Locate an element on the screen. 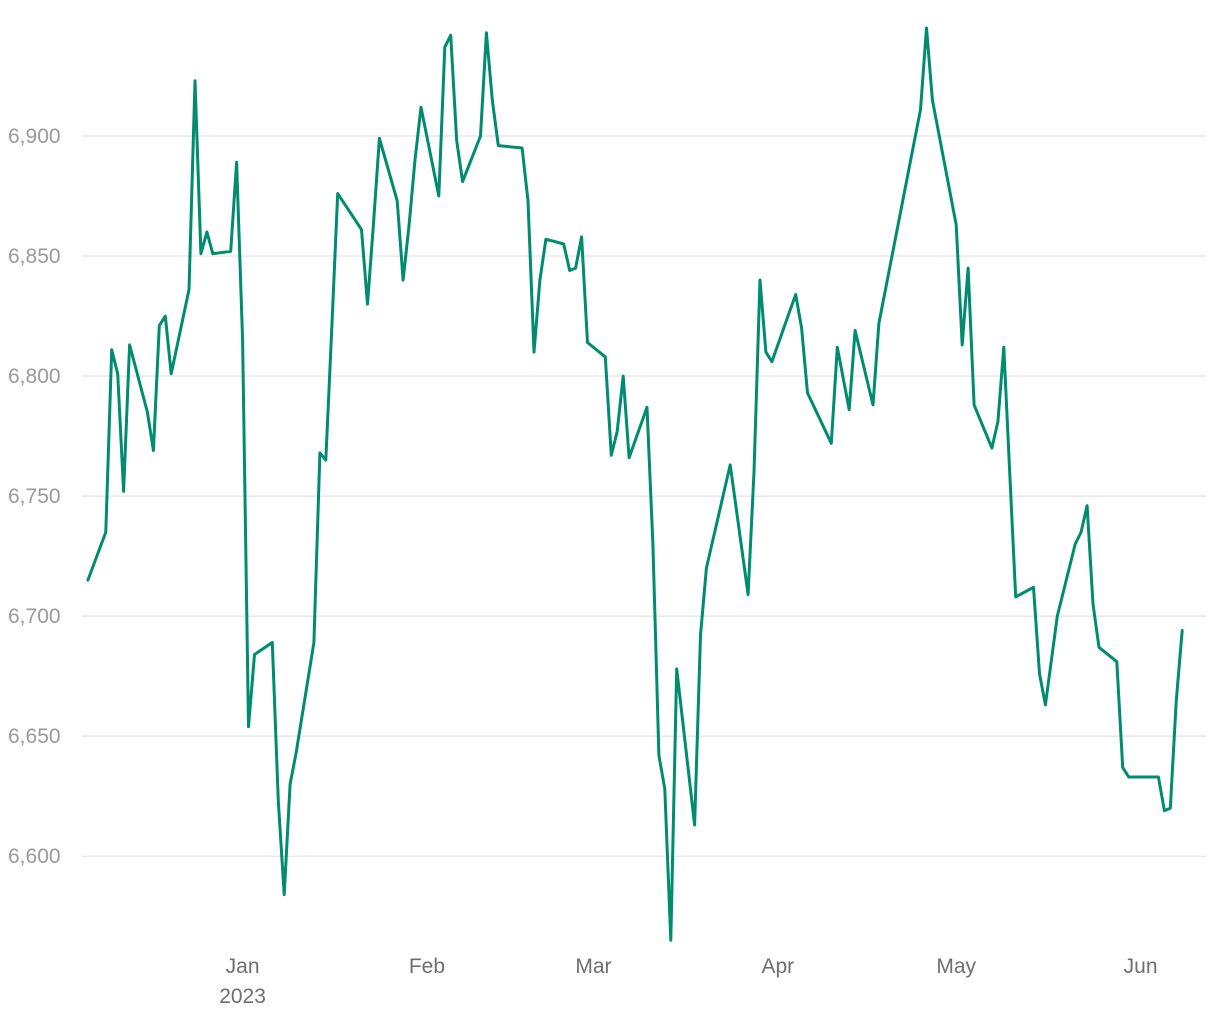 The width and height of the screenshot is (1220, 1020). x-tick-label-apr: Apr is located at coordinates (777, 966).